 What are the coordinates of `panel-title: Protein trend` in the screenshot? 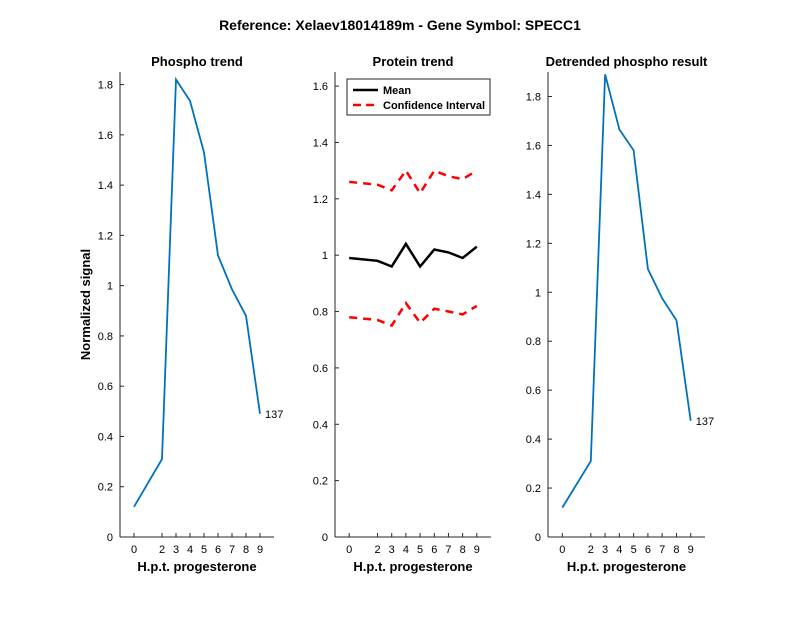 It's located at (413, 61).